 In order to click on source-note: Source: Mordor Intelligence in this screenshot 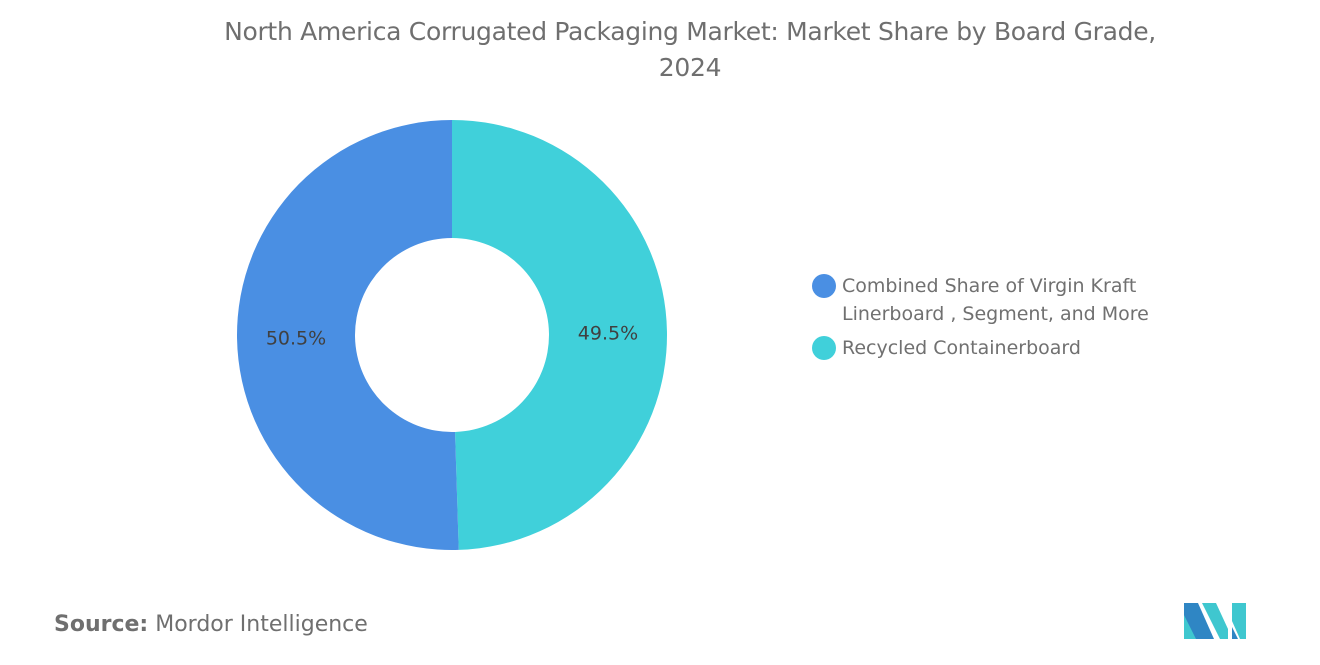, I will do `click(211, 624)`.